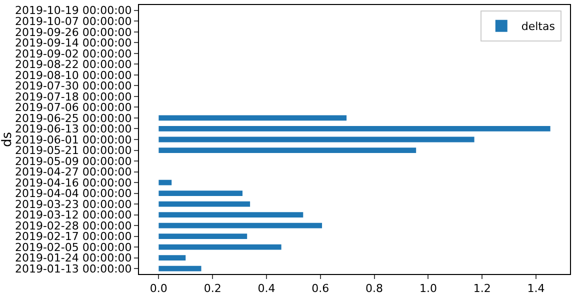 The image size is (575, 302). I want to click on y-tick-label: 2019-04-16 00:00:00, so click(73, 183).